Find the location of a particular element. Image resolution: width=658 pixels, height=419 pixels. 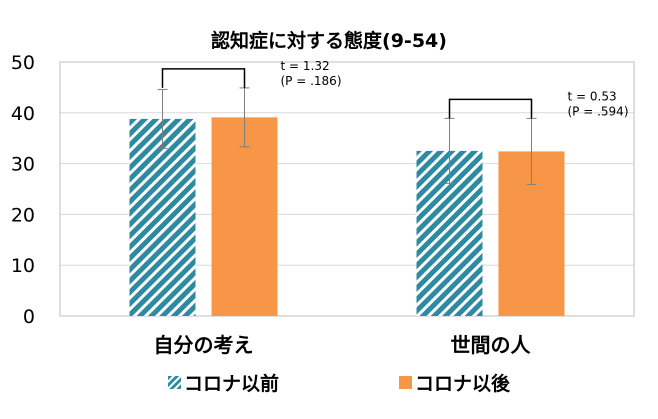

annotation-stat: t = 1.32 is located at coordinates (305, 66).